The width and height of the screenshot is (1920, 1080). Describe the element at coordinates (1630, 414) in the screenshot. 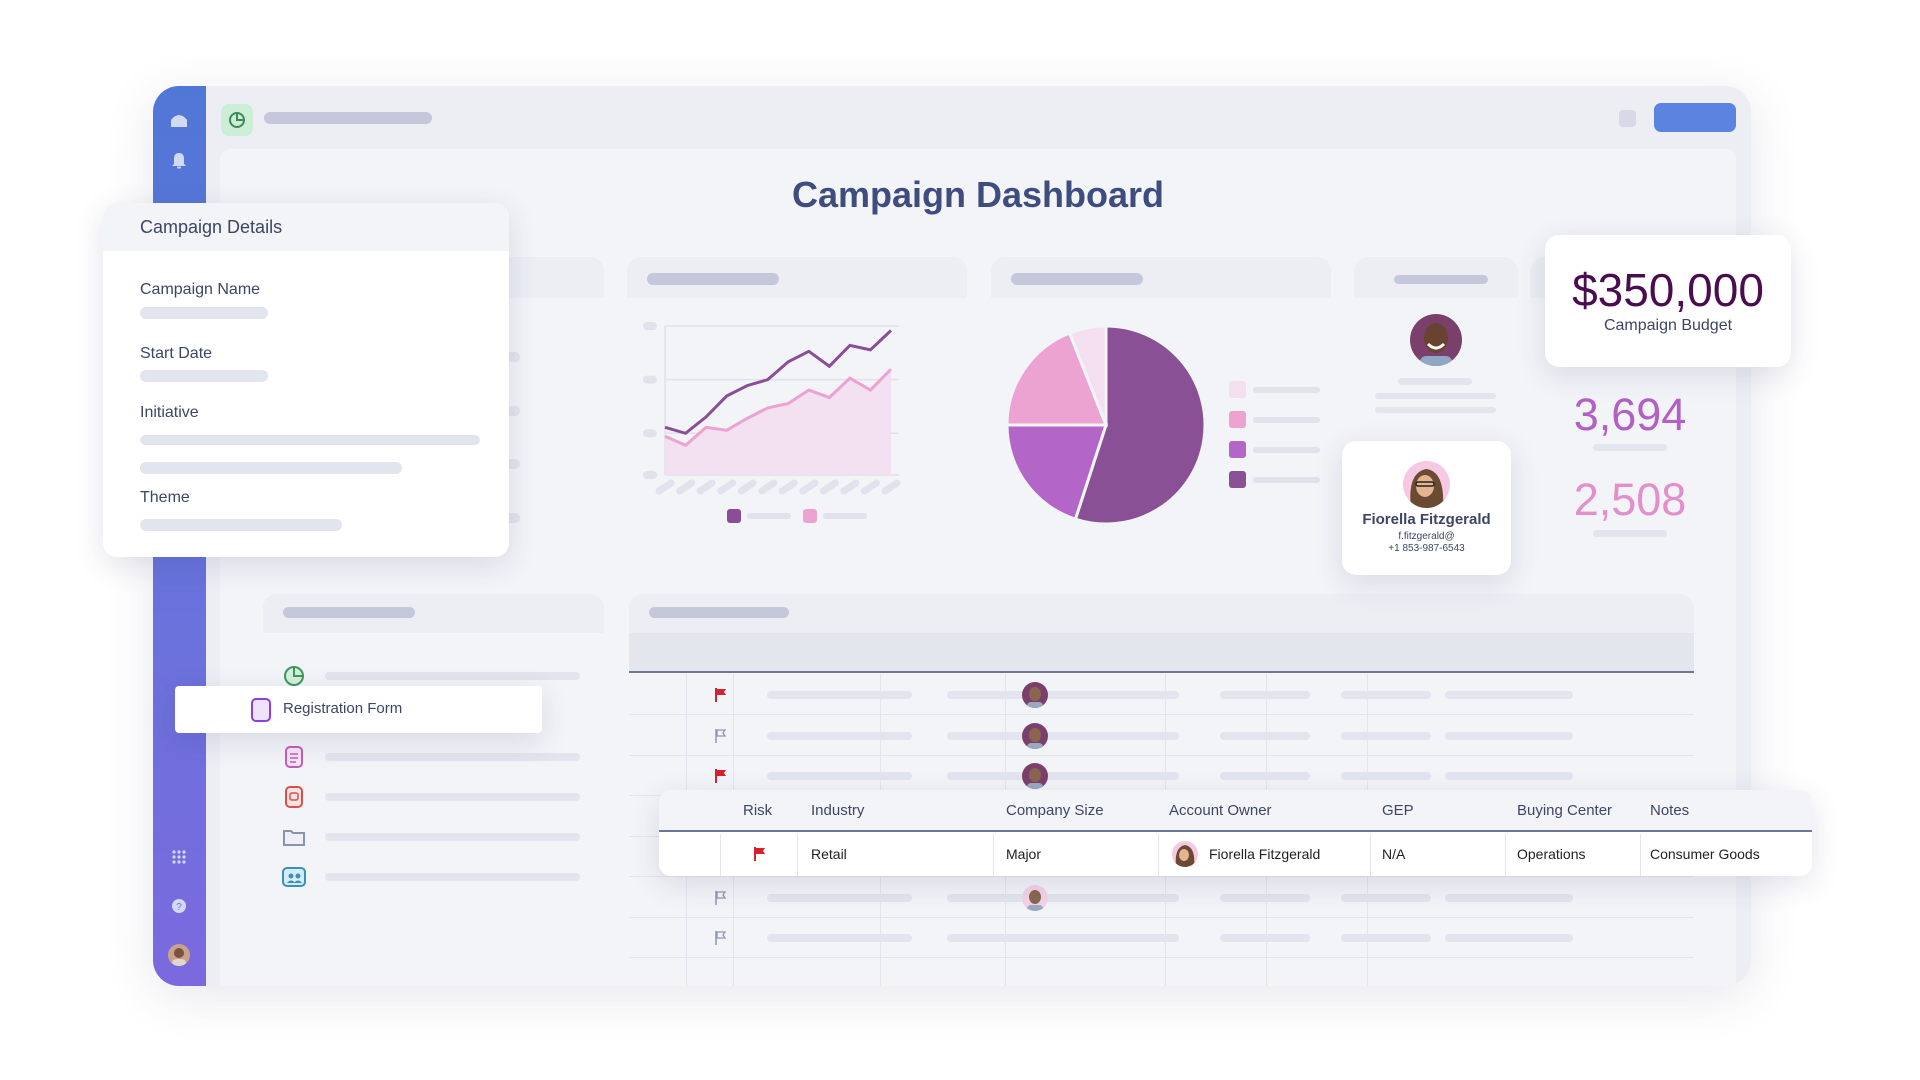

I see `stat-value-1: 3,694` at that location.